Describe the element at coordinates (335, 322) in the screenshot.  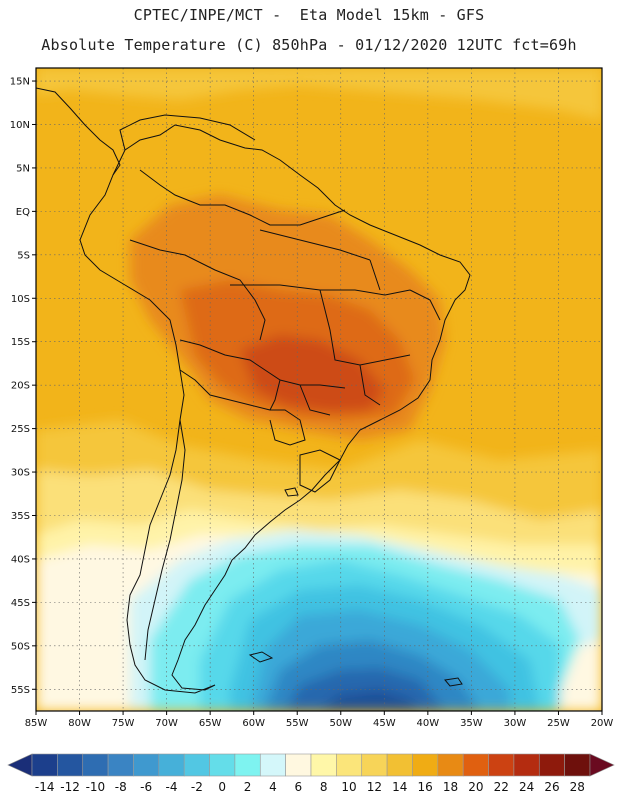
I see `brazil-states` at that location.